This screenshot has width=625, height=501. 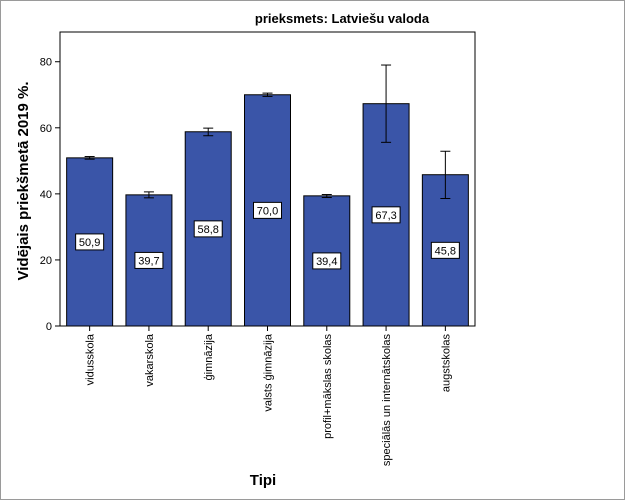 I want to click on data-label: 39,4, so click(x=326, y=262).